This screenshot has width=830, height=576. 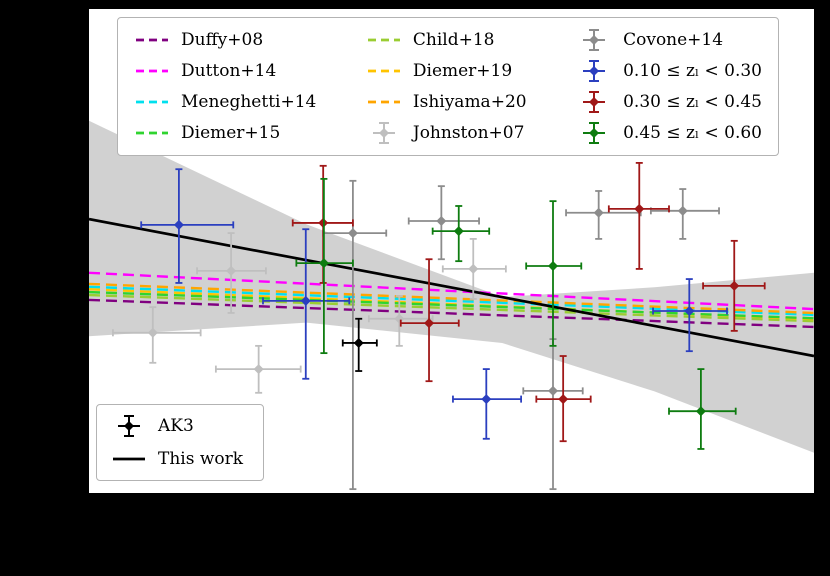 What do you see at coordinates (692, 132) in the screenshot?
I see `legend-label-zbin3: 0.45 ≤ zₗ < 0.60` at bounding box center [692, 132].